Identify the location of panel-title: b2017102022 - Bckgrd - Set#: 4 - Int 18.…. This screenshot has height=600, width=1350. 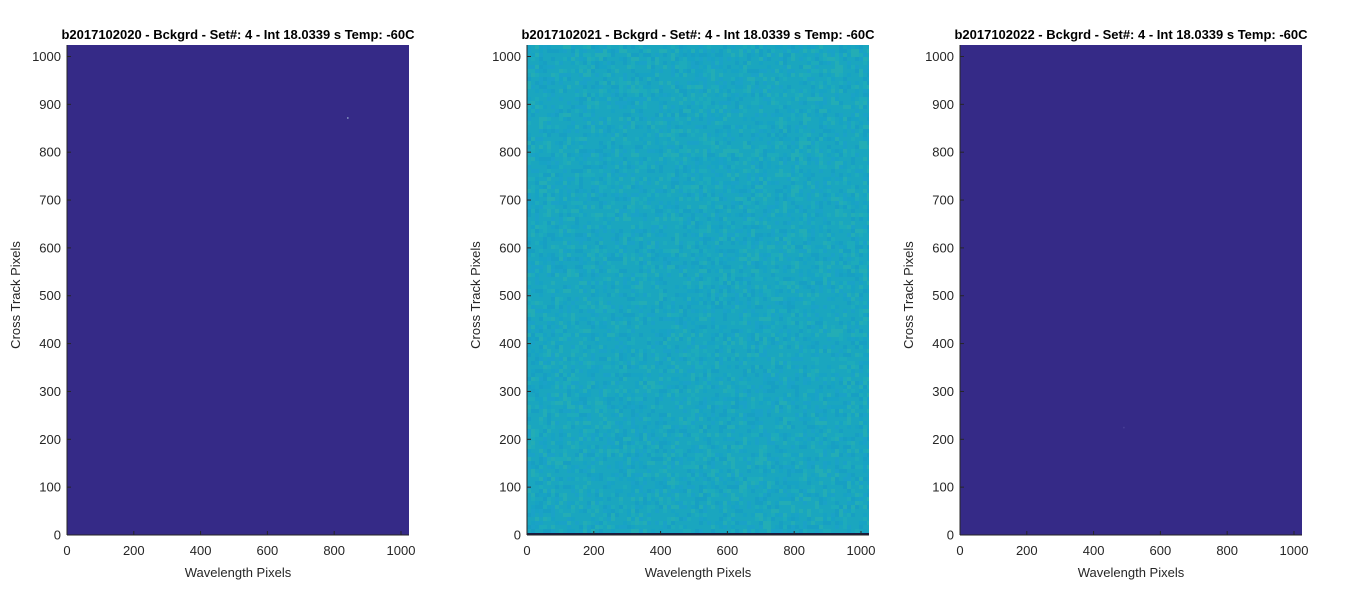
(1131, 34).